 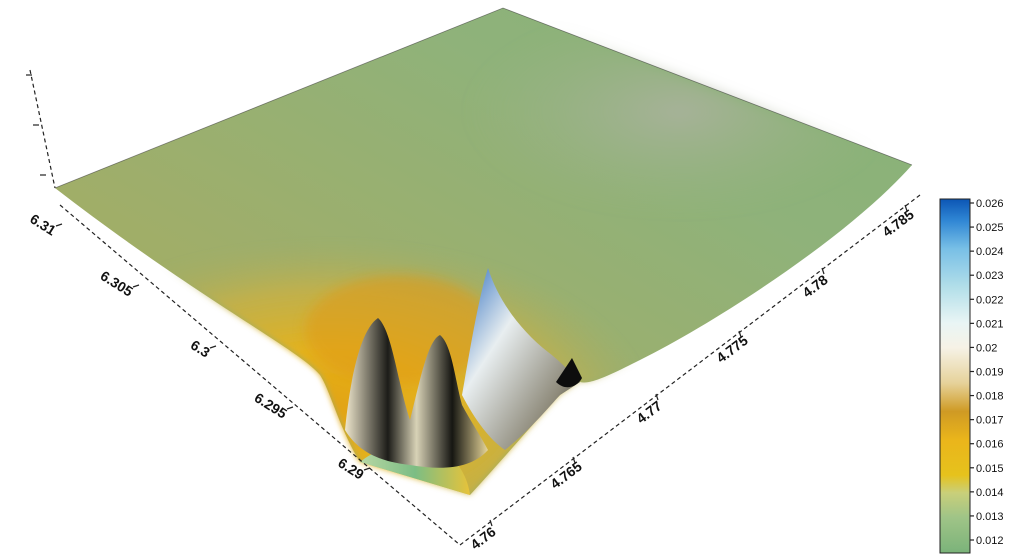 What do you see at coordinates (649, 411) in the screenshot?
I see `x-tick-label: 4.77` at bounding box center [649, 411].